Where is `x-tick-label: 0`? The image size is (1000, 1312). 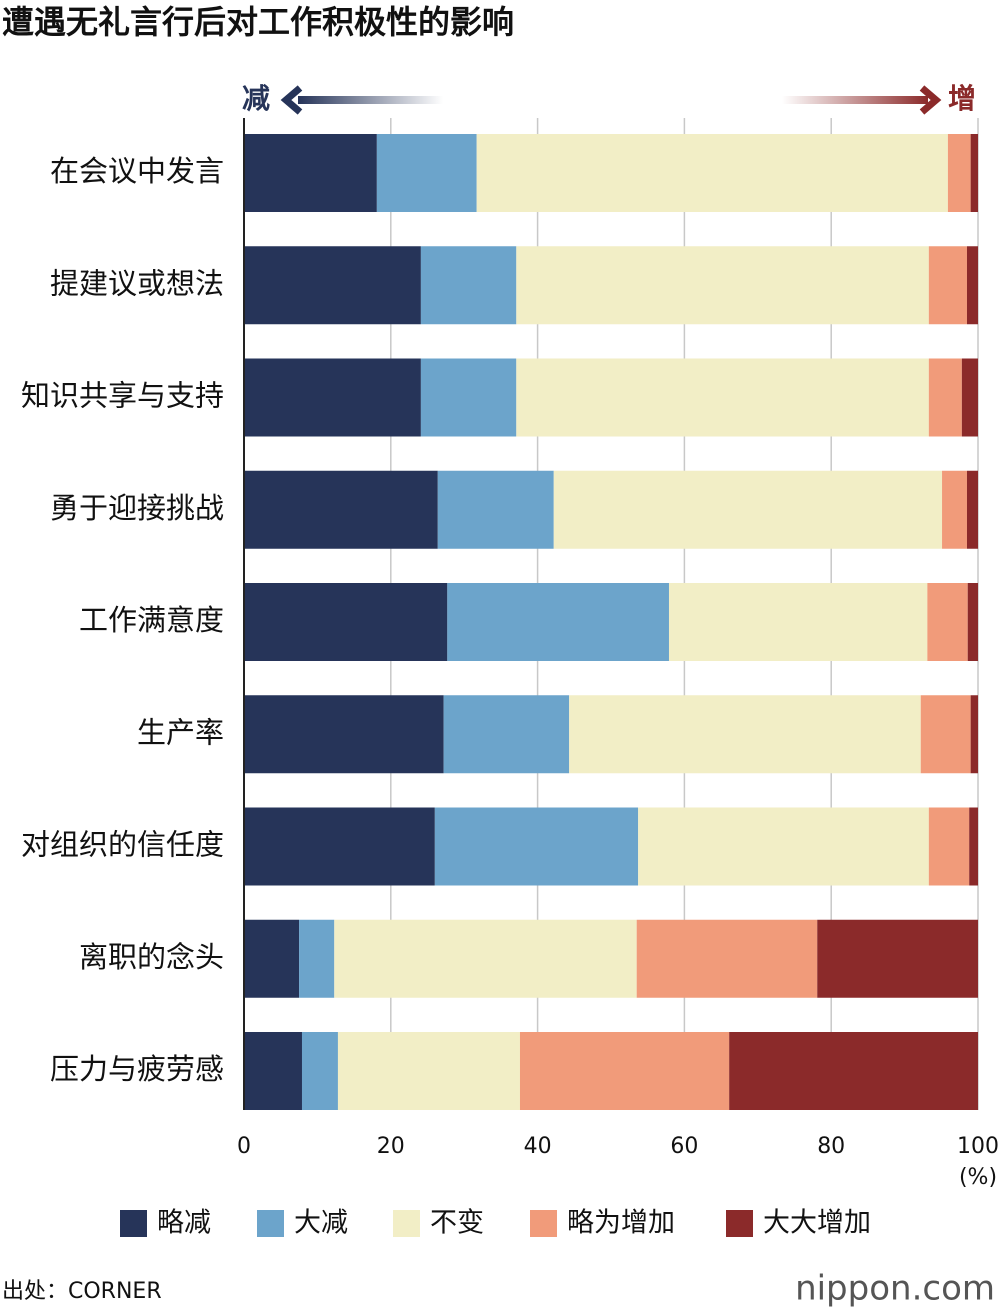 x-tick-label: 0 is located at coordinates (244, 1146).